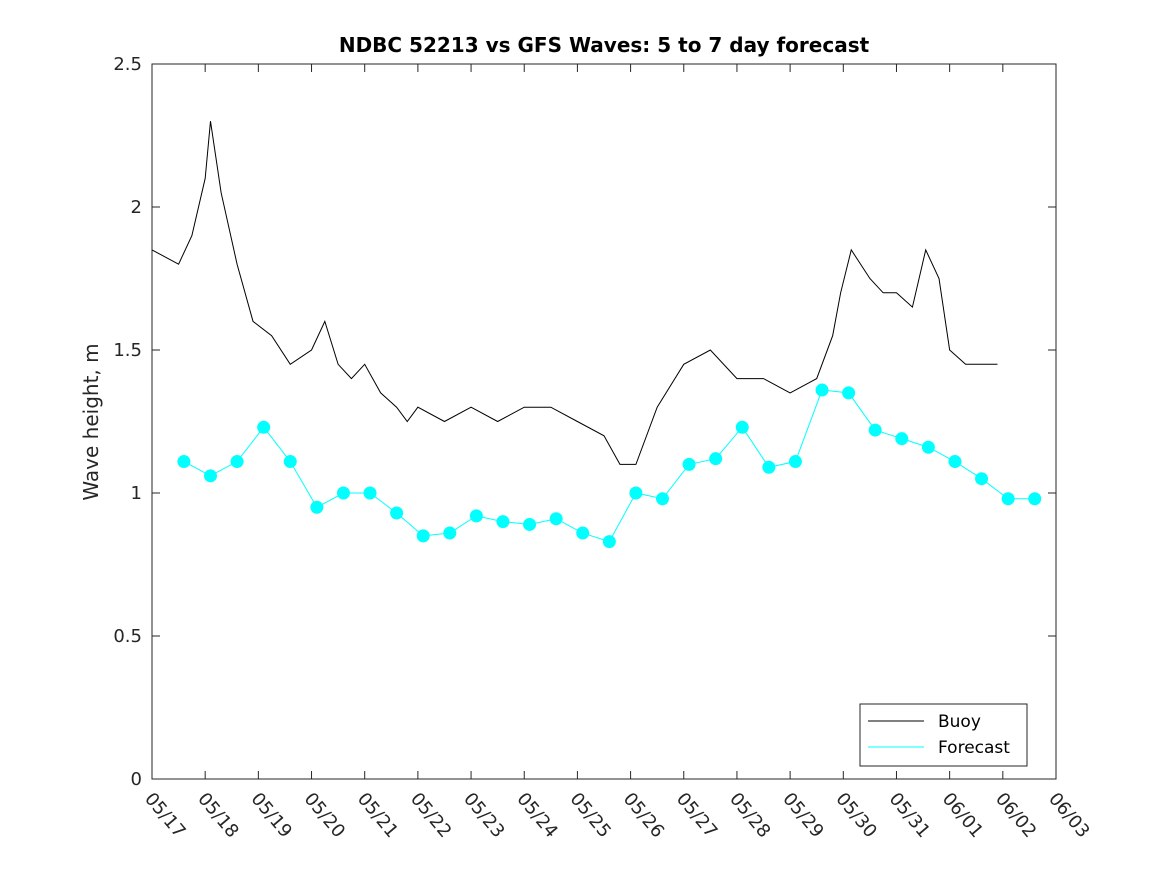 This screenshot has width=1167, height=875. Describe the element at coordinates (127, 64) in the screenshot. I see `y-tick-label: 2.5` at that location.